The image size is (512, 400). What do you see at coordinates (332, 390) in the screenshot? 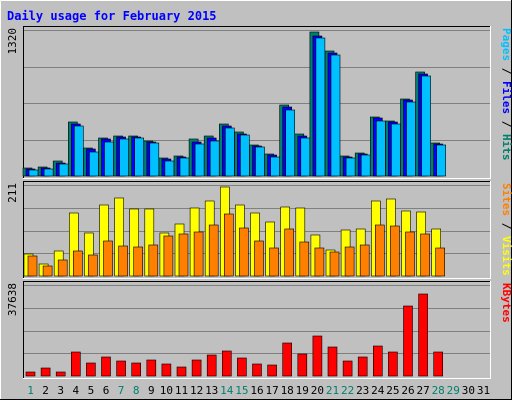
I see `day-label-21: 21` at bounding box center [332, 390].